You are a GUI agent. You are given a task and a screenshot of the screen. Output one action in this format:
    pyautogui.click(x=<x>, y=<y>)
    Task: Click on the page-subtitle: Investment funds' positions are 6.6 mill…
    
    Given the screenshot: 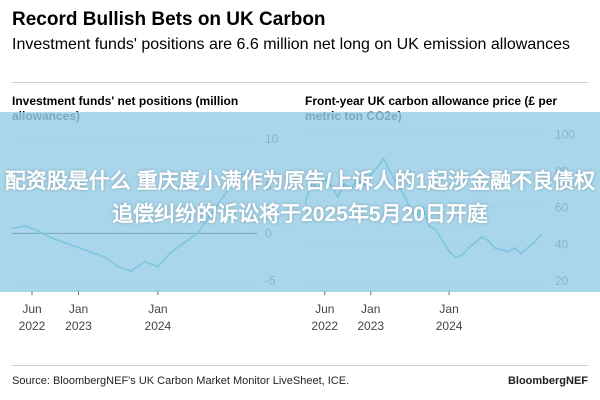 What is the action you would take?
    pyautogui.click(x=291, y=44)
    